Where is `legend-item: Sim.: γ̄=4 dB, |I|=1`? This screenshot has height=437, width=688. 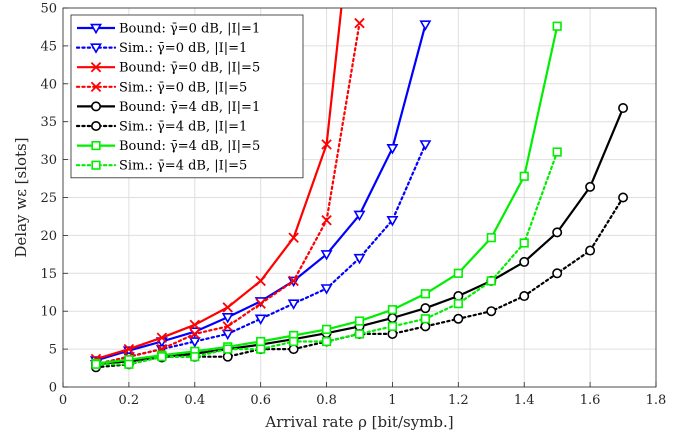 legend-item: Sim.: γ̄=4 dB, |I|=1 is located at coordinates (161, 127).